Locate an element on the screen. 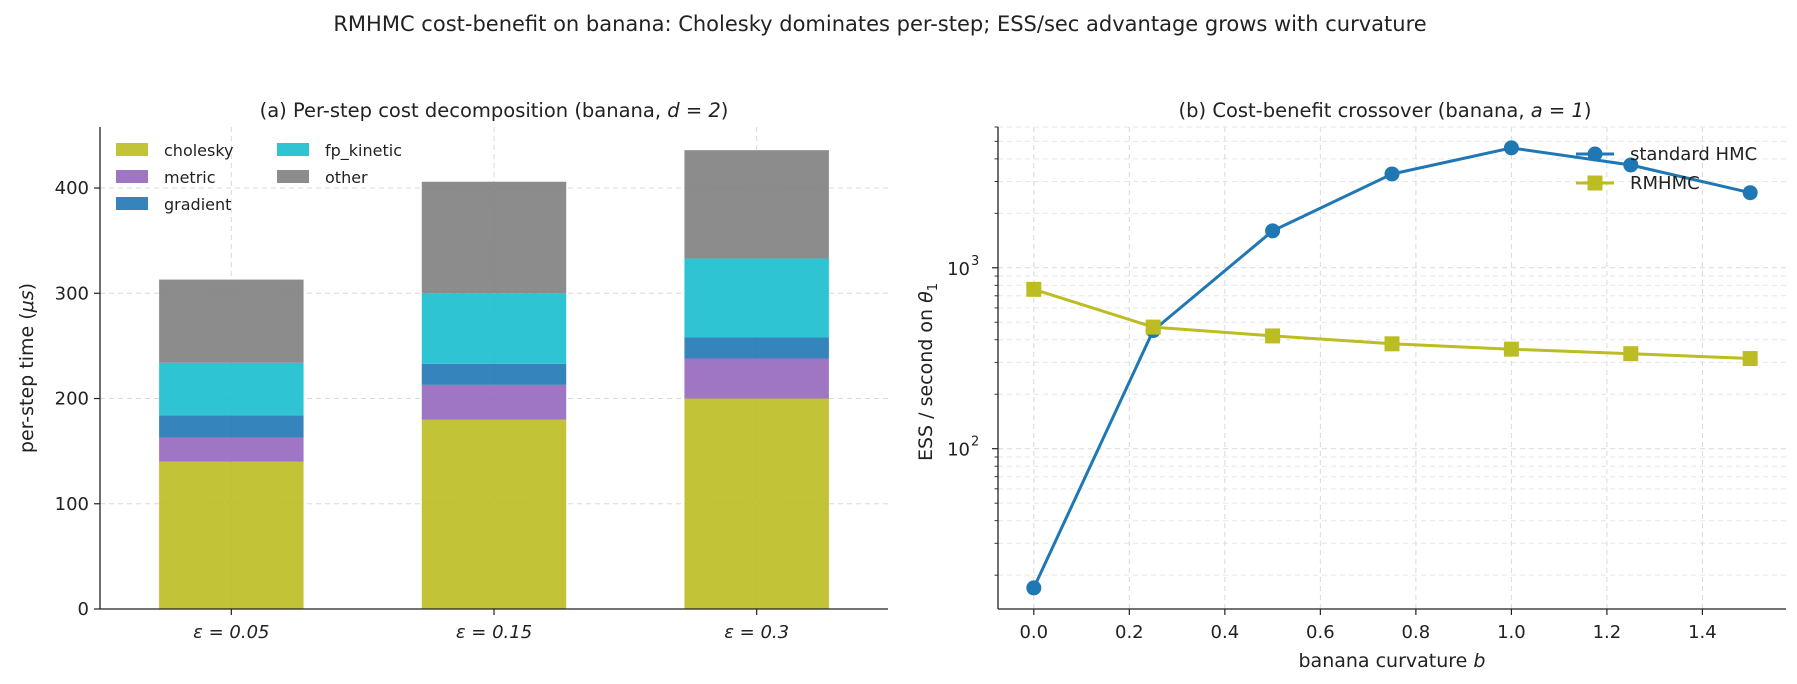  legend-label-other: other is located at coordinates (346, 177).